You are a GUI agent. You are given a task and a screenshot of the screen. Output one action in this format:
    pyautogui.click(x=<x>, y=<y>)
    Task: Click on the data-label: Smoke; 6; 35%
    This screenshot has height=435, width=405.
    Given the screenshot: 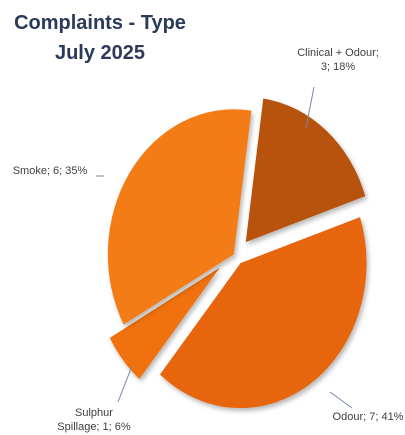 What is the action you would take?
    pyautogui.click(x=50, y=171)
    